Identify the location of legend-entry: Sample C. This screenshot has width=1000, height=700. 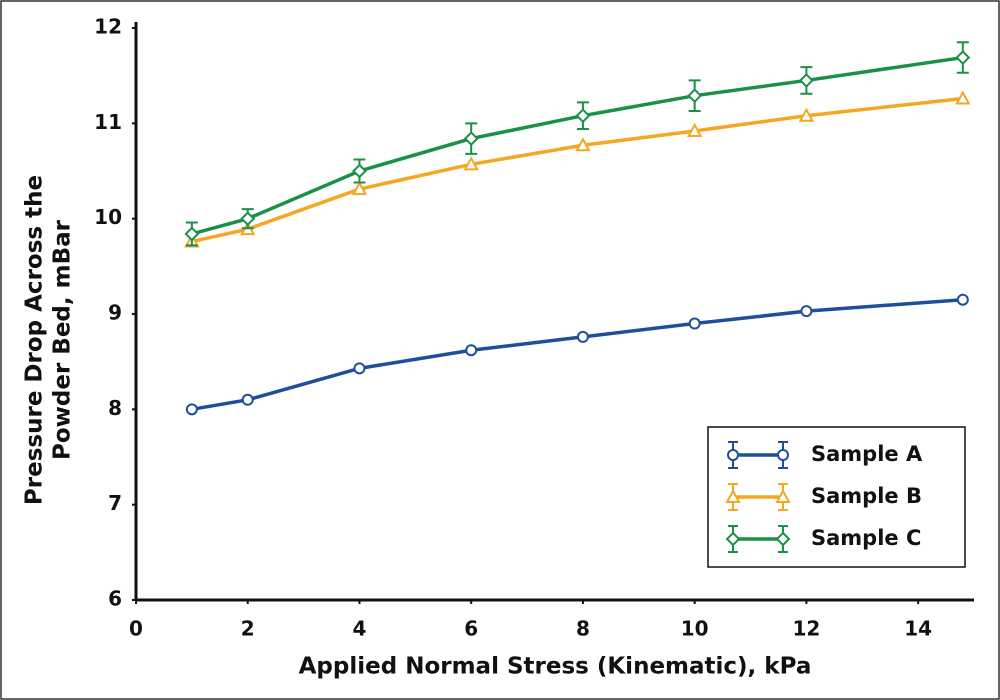
(823, 539).